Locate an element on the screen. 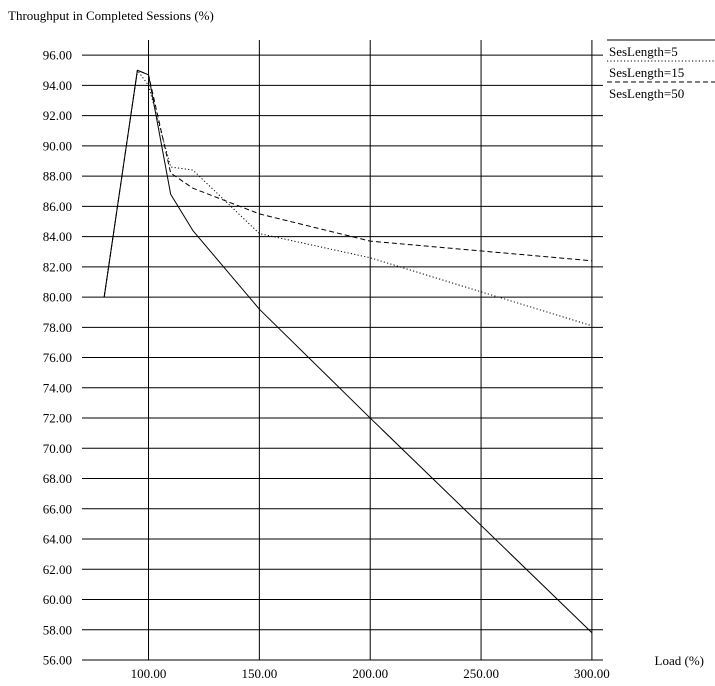  y-tick-label: 84.00 is located at coordinates (57, 236).